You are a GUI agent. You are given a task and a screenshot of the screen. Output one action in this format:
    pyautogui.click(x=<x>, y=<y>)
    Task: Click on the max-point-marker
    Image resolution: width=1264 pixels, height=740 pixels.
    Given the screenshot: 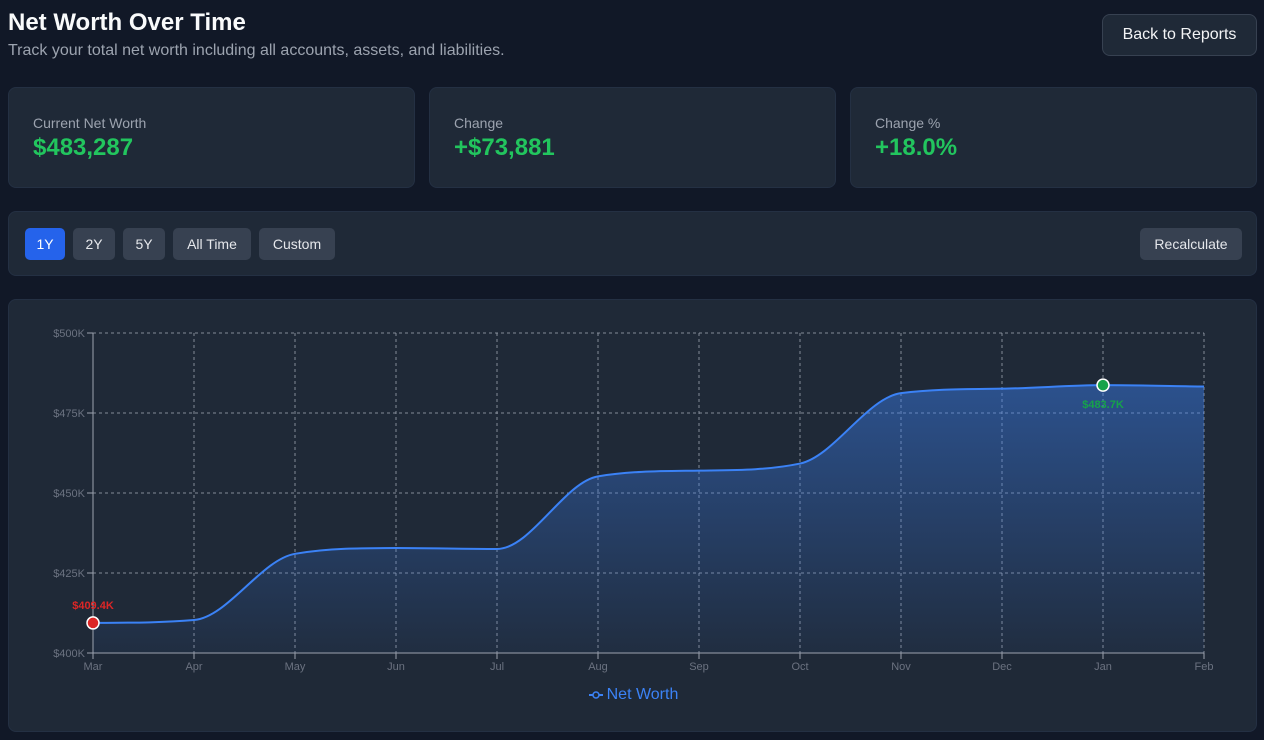 What is the action you would take?
    pyautogui.click(x=1103, y=385)
    